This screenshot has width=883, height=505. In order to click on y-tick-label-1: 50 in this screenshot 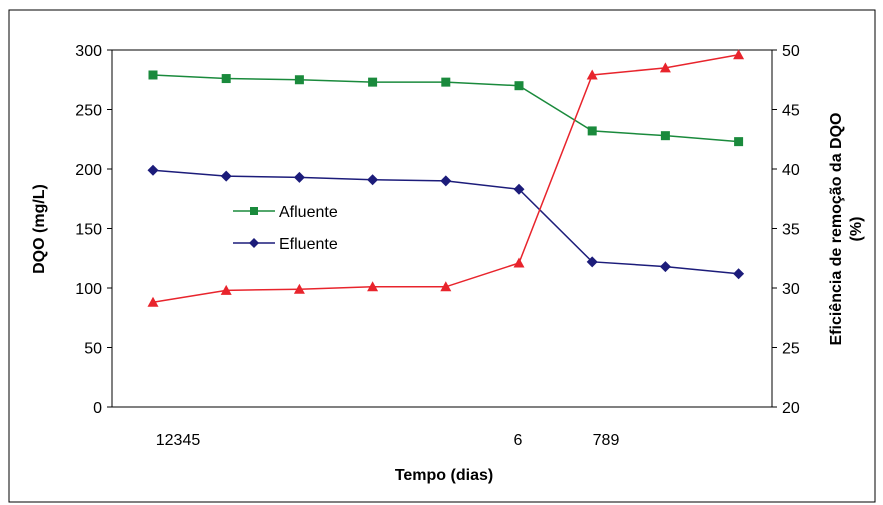, I will do `click(93, 349)`.